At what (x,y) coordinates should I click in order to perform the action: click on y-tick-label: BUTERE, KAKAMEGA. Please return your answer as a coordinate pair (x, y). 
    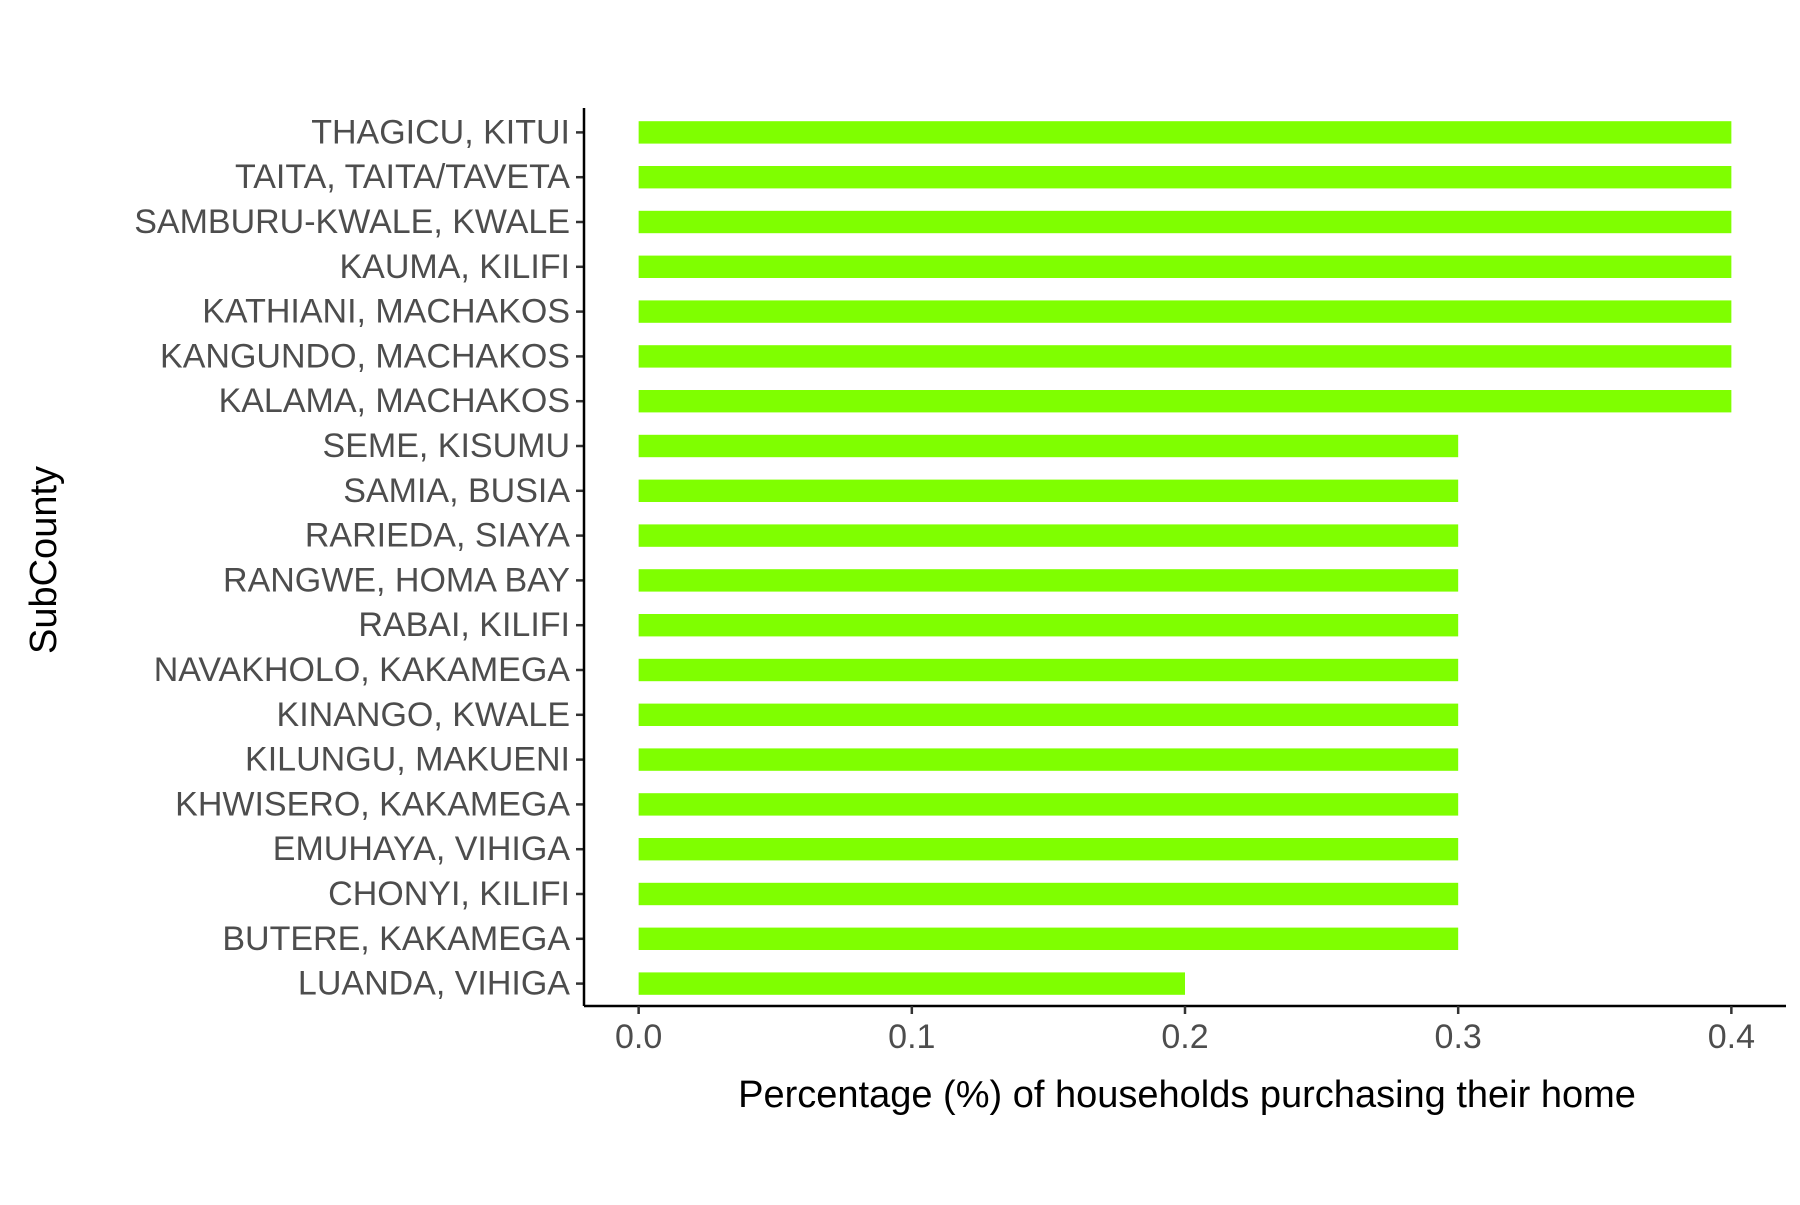
    Looking at the image, I should click on (396, 939).